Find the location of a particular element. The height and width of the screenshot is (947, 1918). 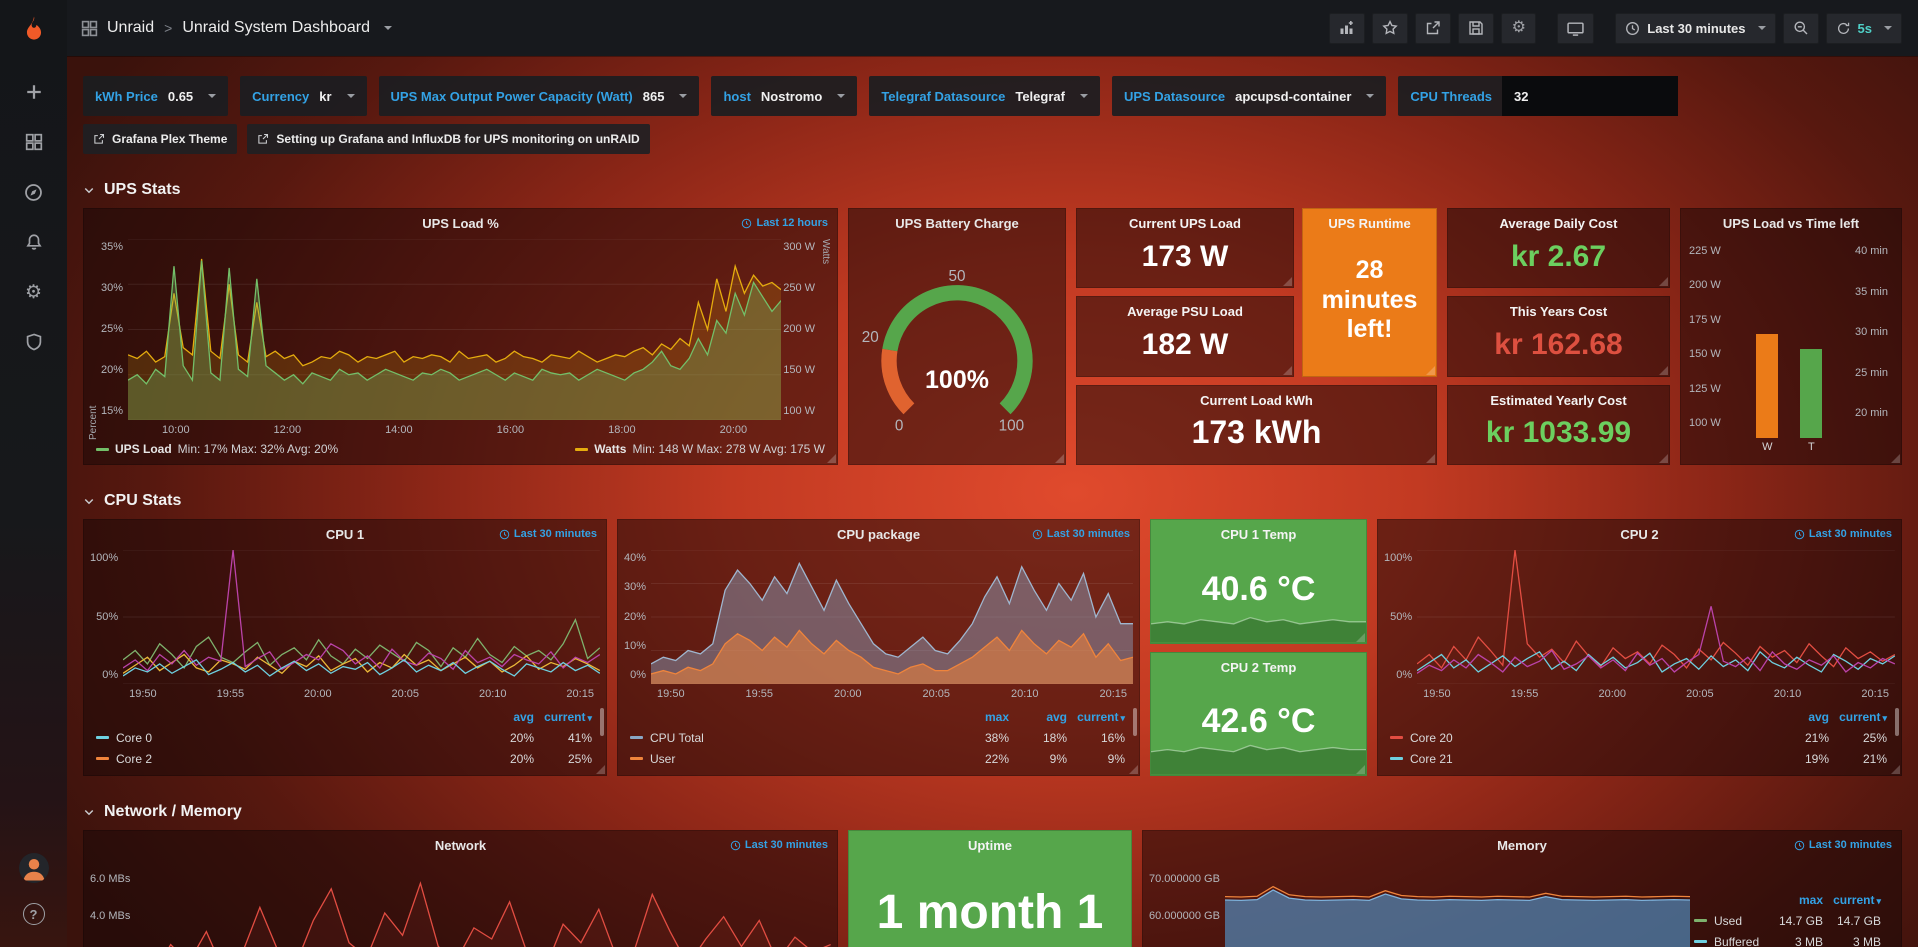

share-icon is located at coordinates (1433, 28).